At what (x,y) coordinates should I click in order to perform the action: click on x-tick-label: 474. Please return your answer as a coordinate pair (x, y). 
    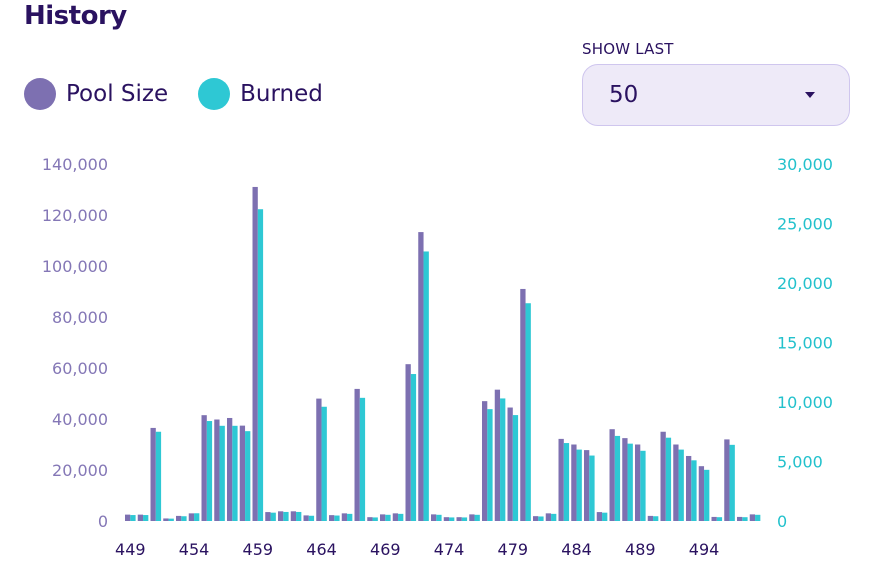
    Looking at the image, I should click on (449, 549).